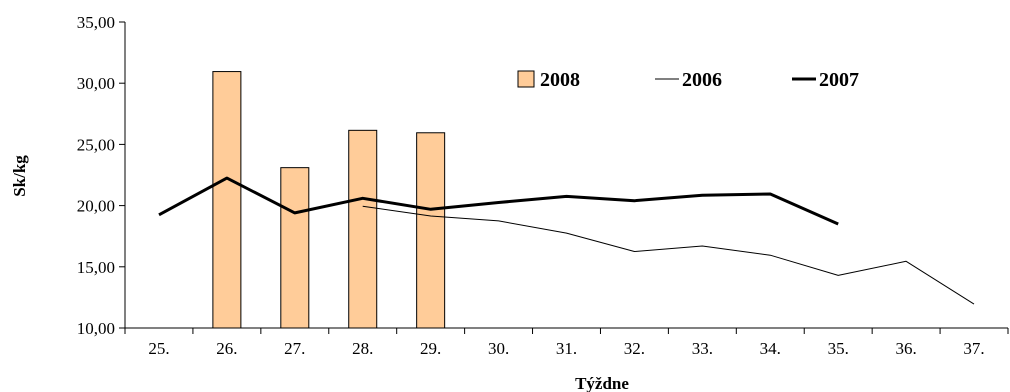 The height and width of the screenshot is (392, 1010). What do you see at coordinates (96, 206) in the screenshot?
I see `y-tick-label: 20,00` at bounding box center [96, 206].